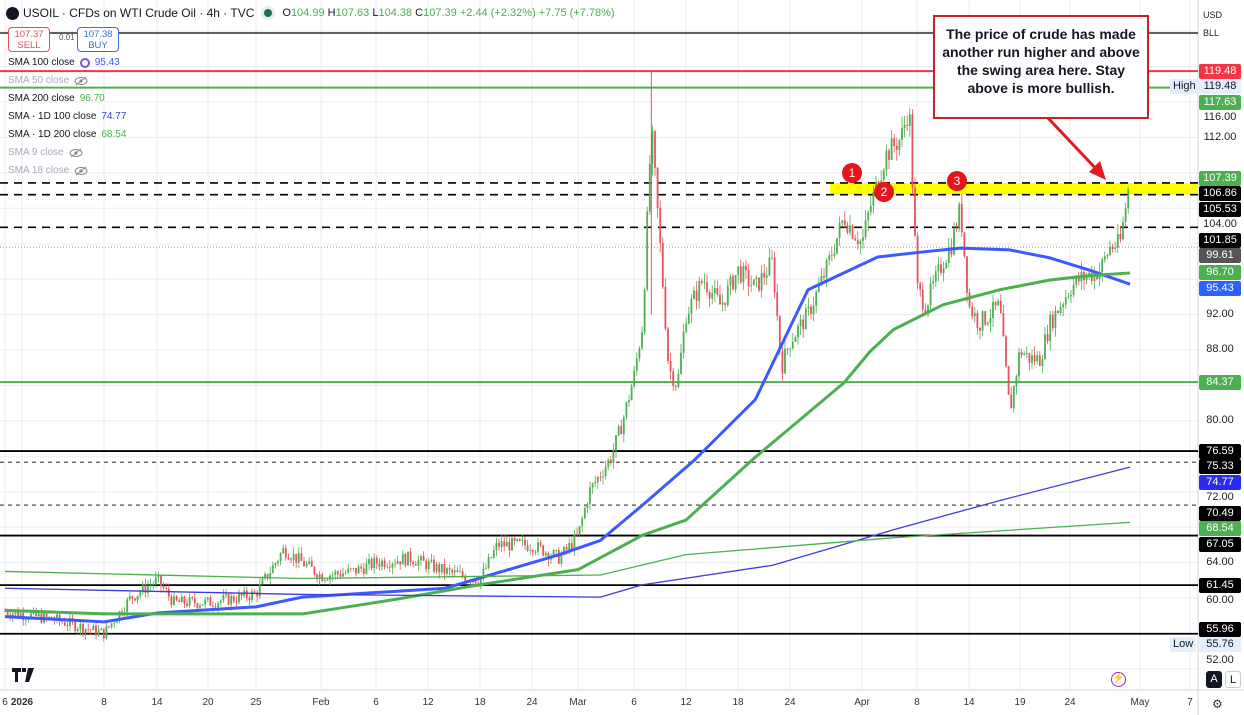  Describe the element at coordinates (1220, 382) in the screenshot. I see `price-label: 84.37` at that location.